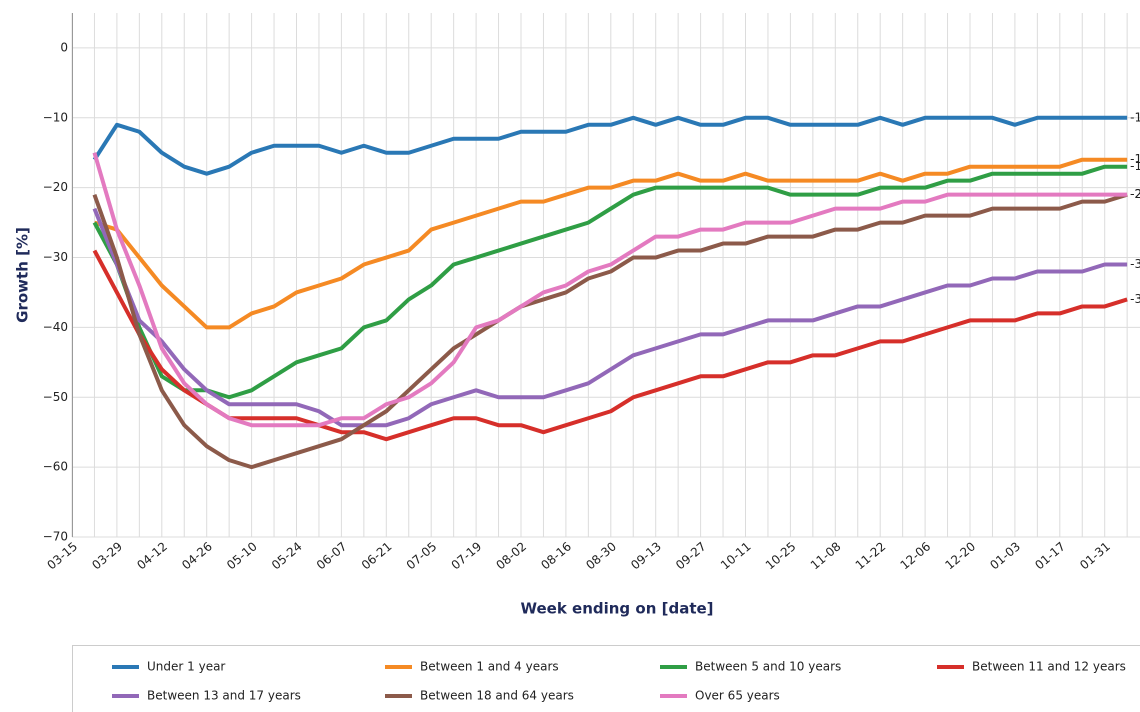  What do you see at coordinates (332, 555) in the screenshot?
I see `x-tick-label: 06-07` at bounding box center [332, 555].